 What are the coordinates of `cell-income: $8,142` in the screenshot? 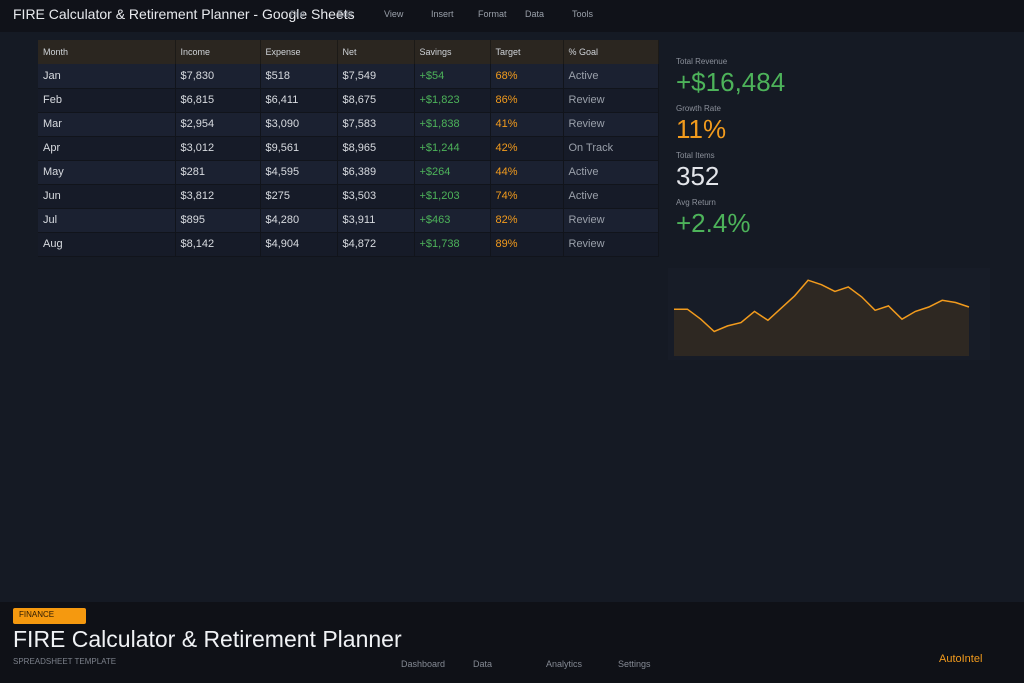 It's located at (218, 244).